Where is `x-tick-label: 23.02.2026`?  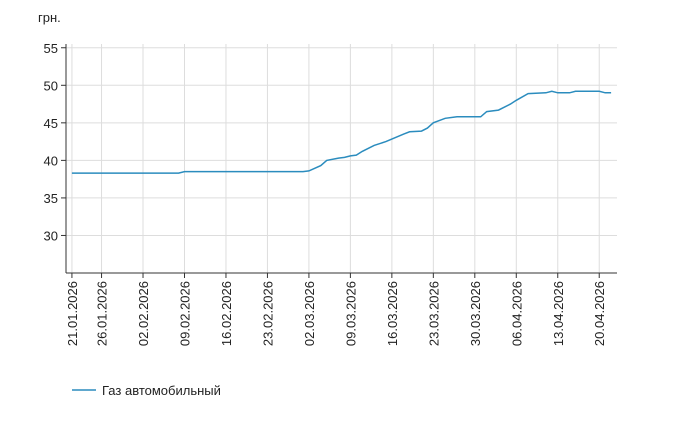
x-tick-label: 23.02.2026 is located at coordinates (267, 313).